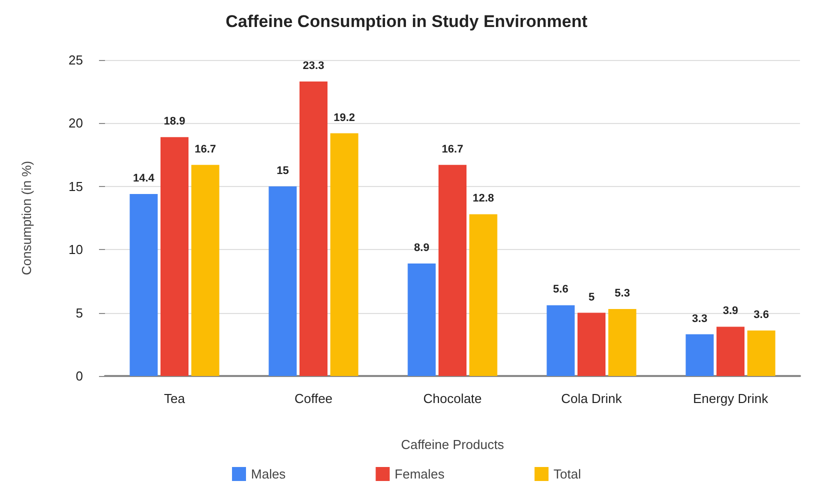 The image size is (813, 488). What do you see at coordinates (591, 297) in the screenshot?
I see `data-label: 5` at bounding box center [591, 297].